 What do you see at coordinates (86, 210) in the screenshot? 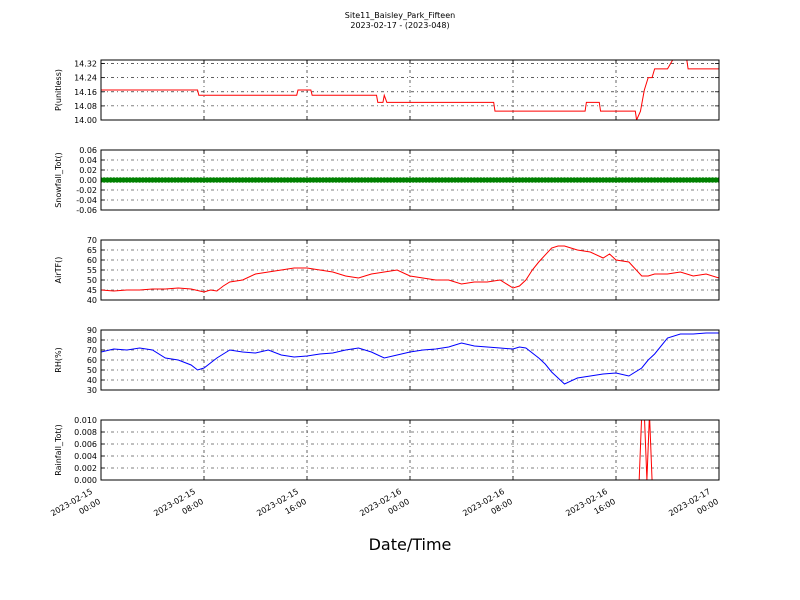
I see `y-tick-label: -0.06` at bounding box center [86, 210].